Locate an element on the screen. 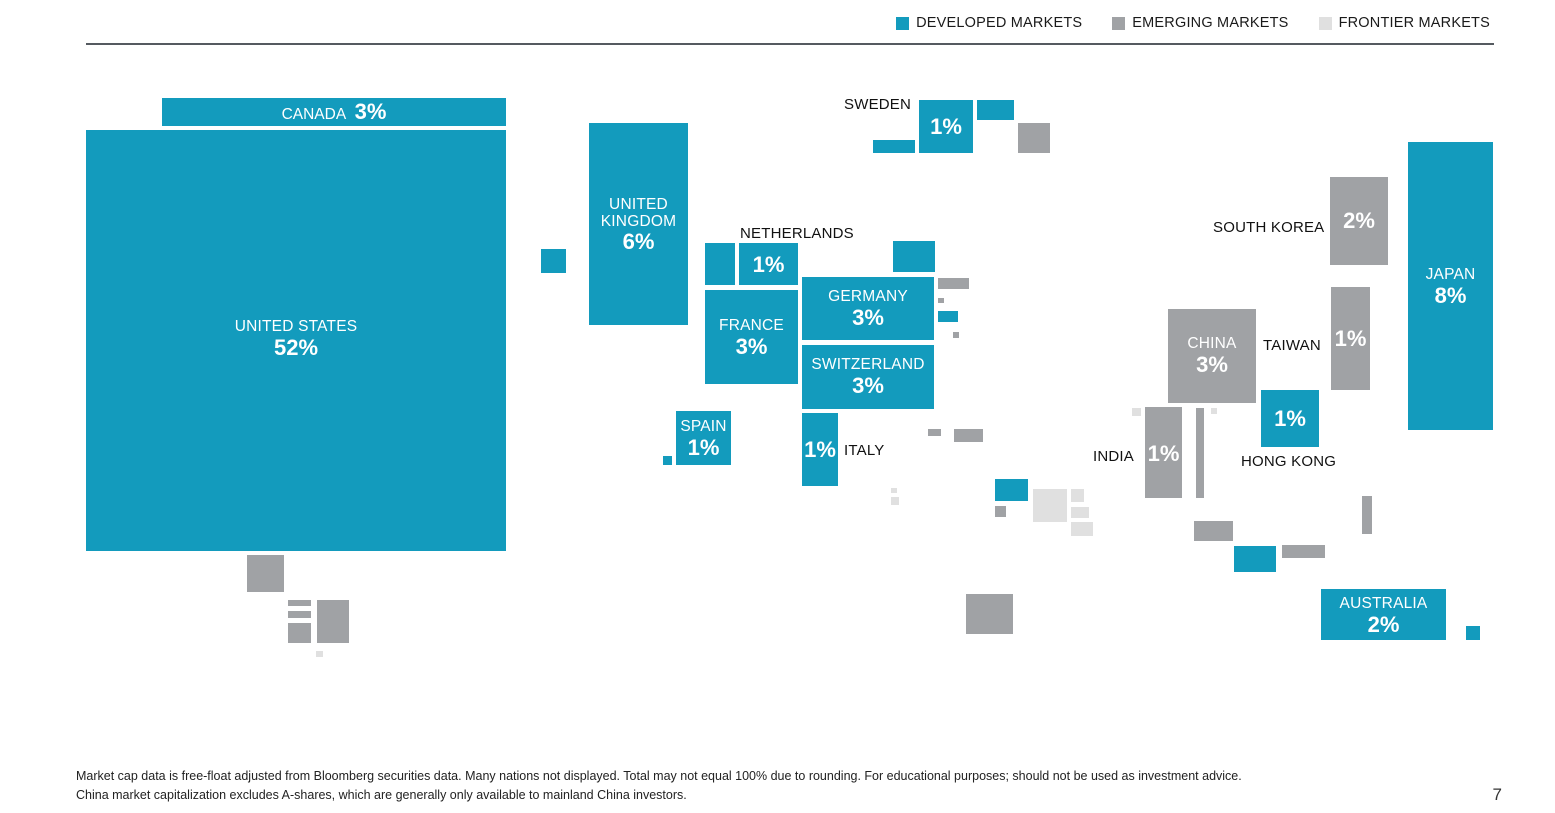  label-canada: CANADA 3% is located at coordinates (334, 112).